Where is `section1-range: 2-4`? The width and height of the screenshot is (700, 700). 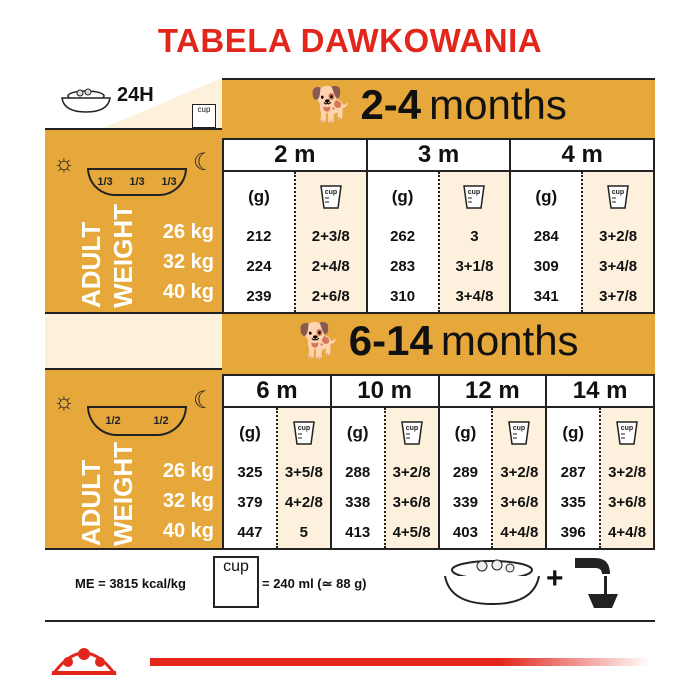 section1-range: 2-4 is located at coordinates (391, 104).